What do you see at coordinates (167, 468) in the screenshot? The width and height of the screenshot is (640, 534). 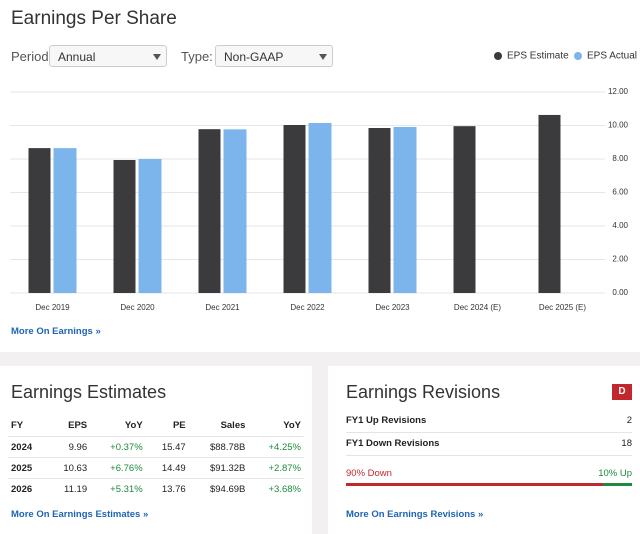 I see `table-cell: 14.49` at bounding box center [167, 468].